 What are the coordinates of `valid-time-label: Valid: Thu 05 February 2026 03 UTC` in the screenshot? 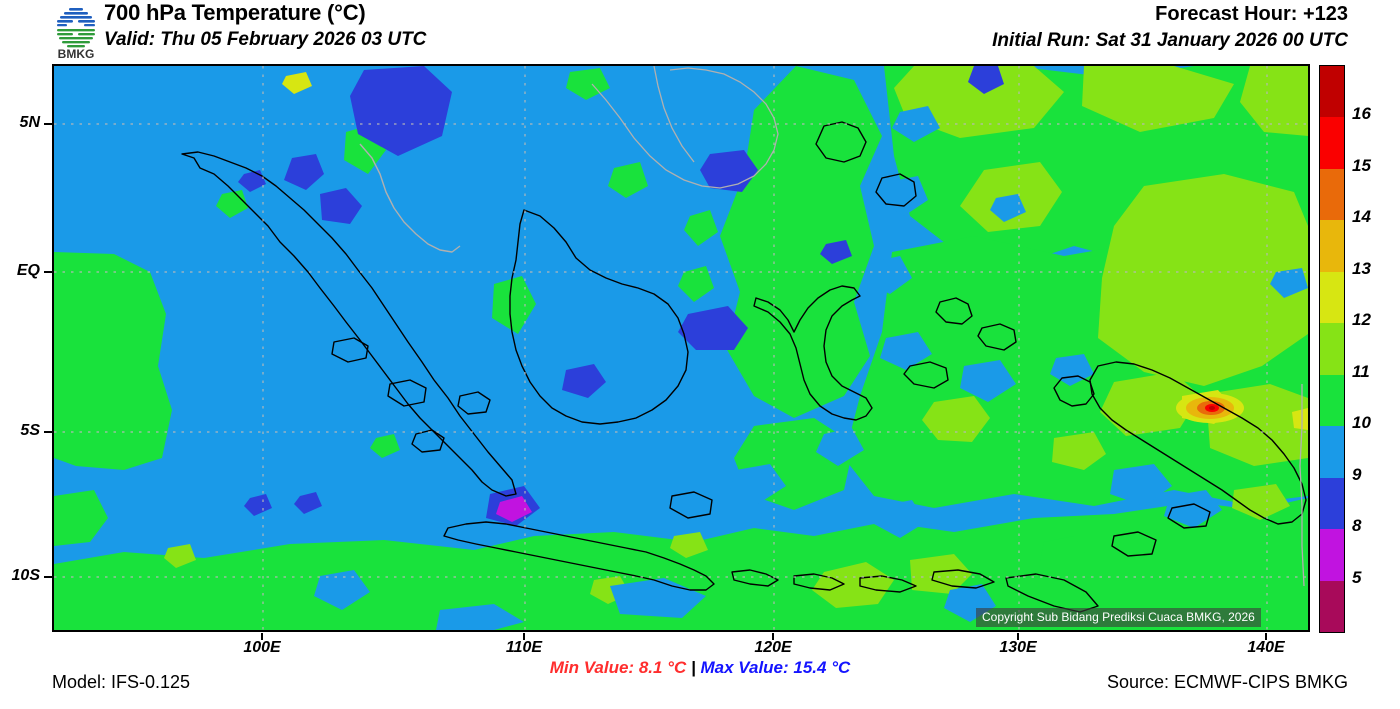 It's located at (265, 39).